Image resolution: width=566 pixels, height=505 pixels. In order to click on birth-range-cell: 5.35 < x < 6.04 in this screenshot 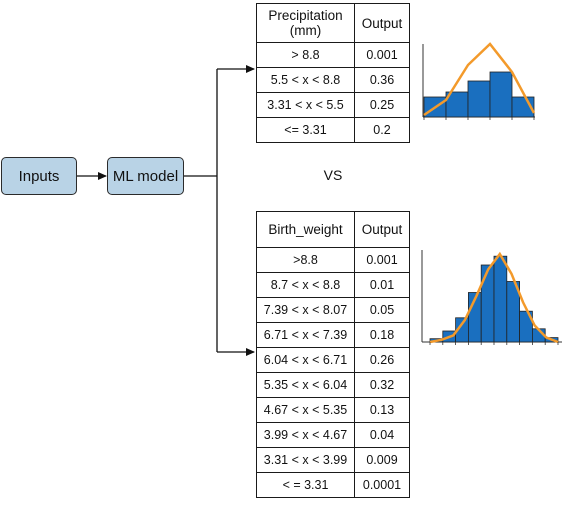, I will do `click(305, 385)`.